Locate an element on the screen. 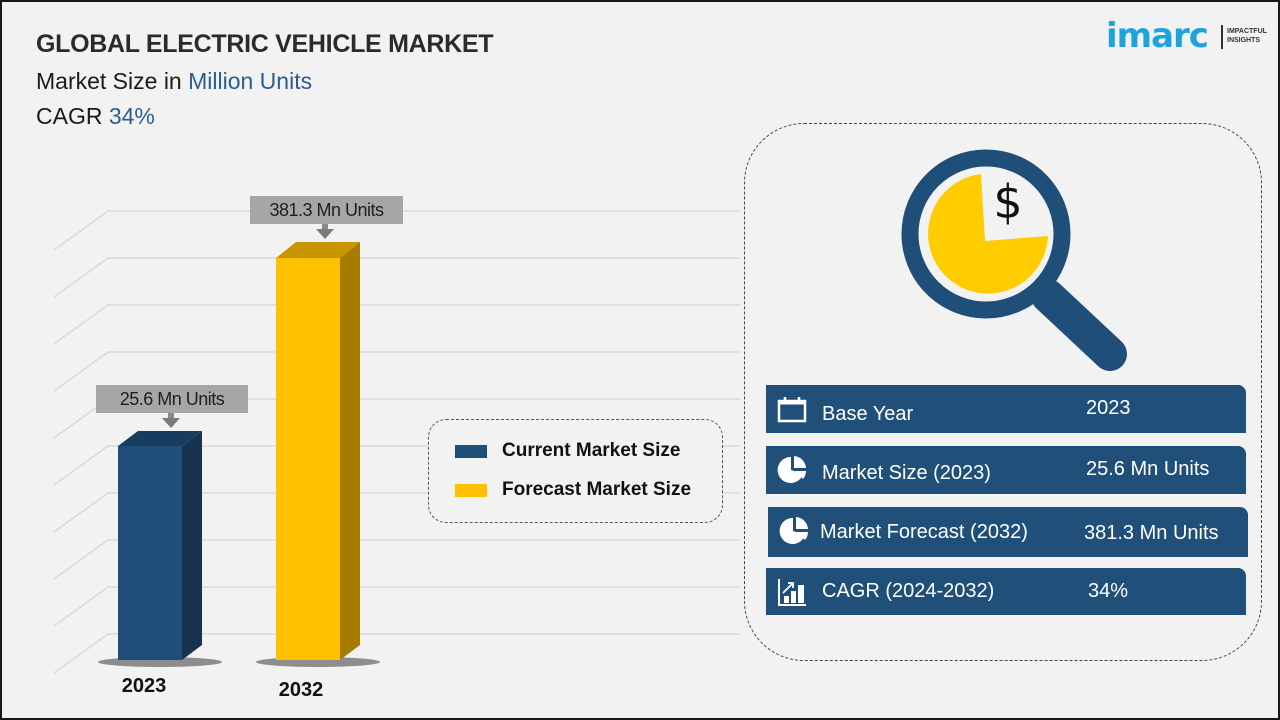  stat-value: 34% is located at coordinates (1108, 591).